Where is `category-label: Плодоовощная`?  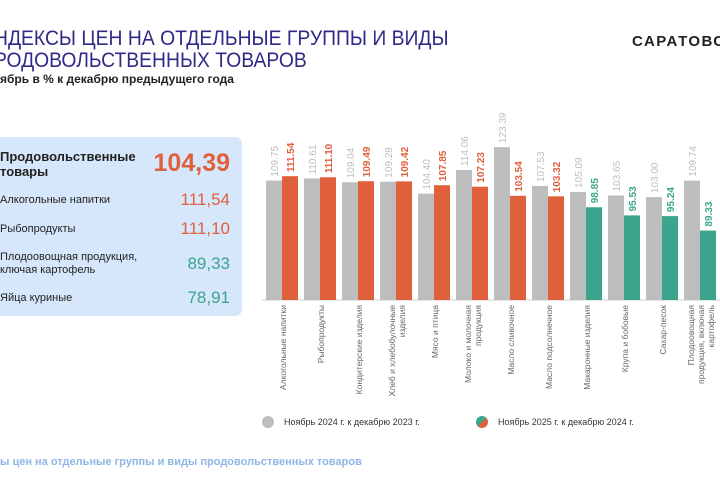
category-label: Плодоовощная is located at coordinates (691, 335).